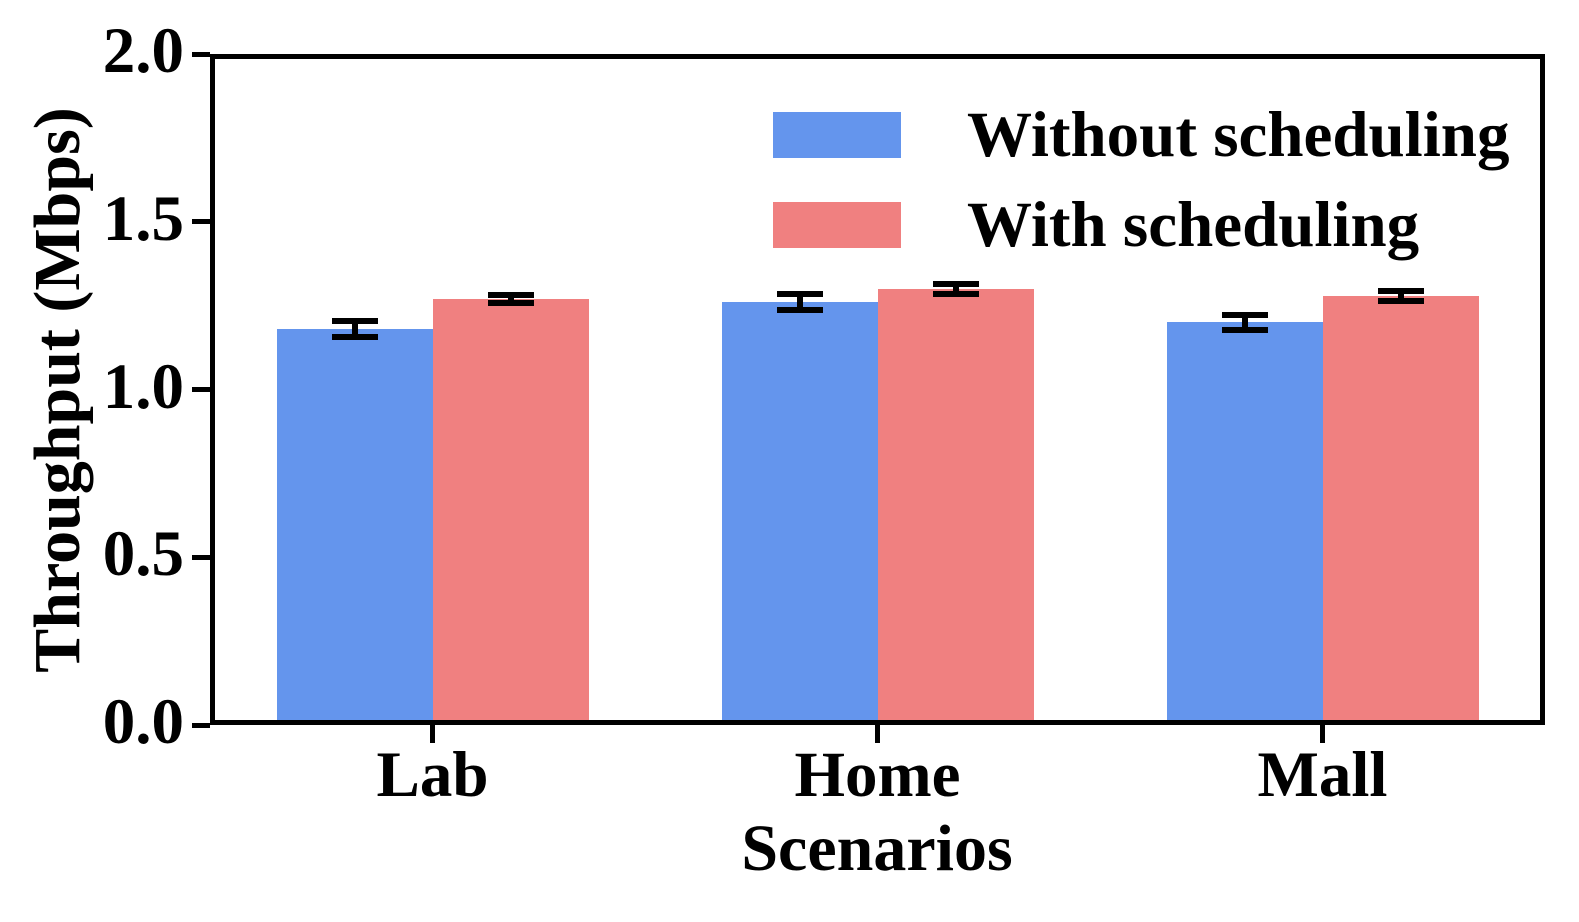 Image resolution: width=1579 pixels, height=922 pixels. What do you see at coordinates (877, 848) in the screenshot?
I see `x-axis-label: Scenarios` at bounding box center [877, 848].